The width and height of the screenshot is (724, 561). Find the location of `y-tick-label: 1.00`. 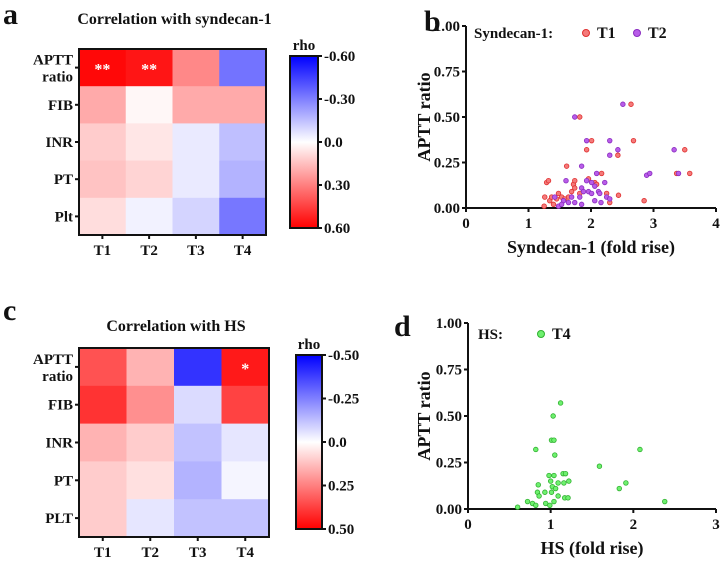

y-tick-label: 1.00 is located at coordinates (449, 324).